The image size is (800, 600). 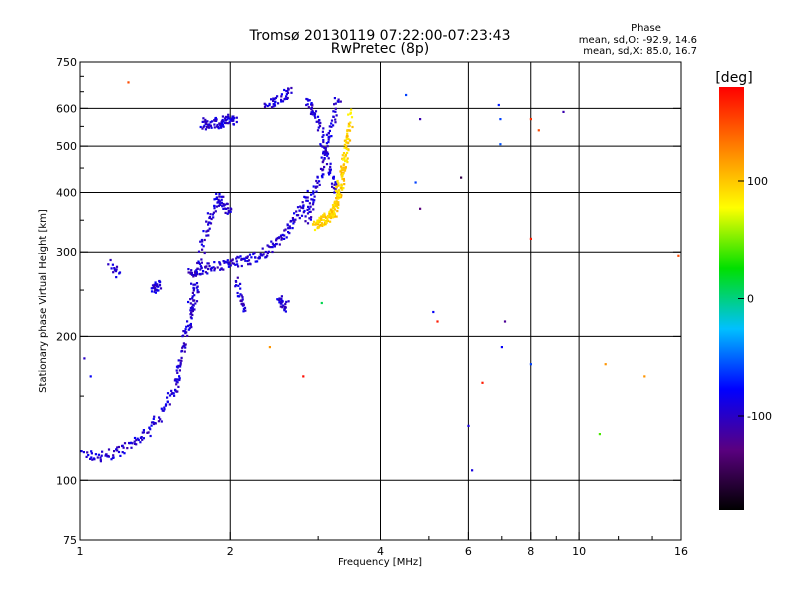 What do you see at coordinates (380, 551) in the screenshot?
I see `x-tick-label: 4` at bounding box center [380, 551].